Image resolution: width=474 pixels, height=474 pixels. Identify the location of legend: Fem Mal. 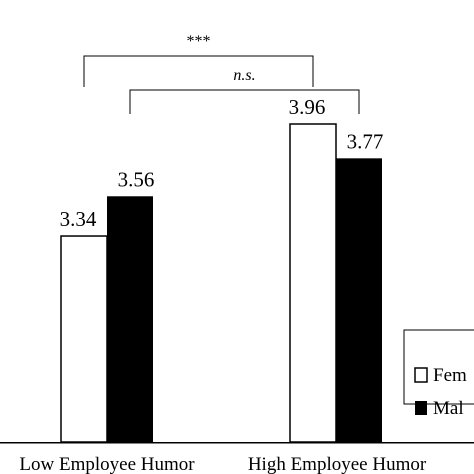
(438, 374).